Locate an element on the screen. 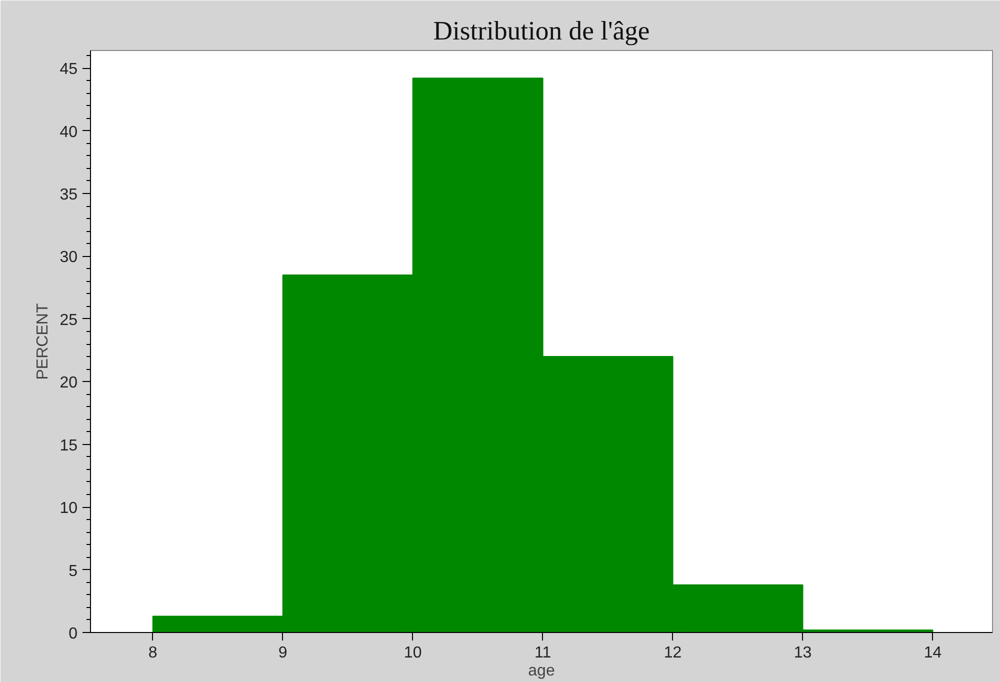 This screenshot has height=682, width=1000. x-tick-label: 10 is located at coordinates (413, 653).